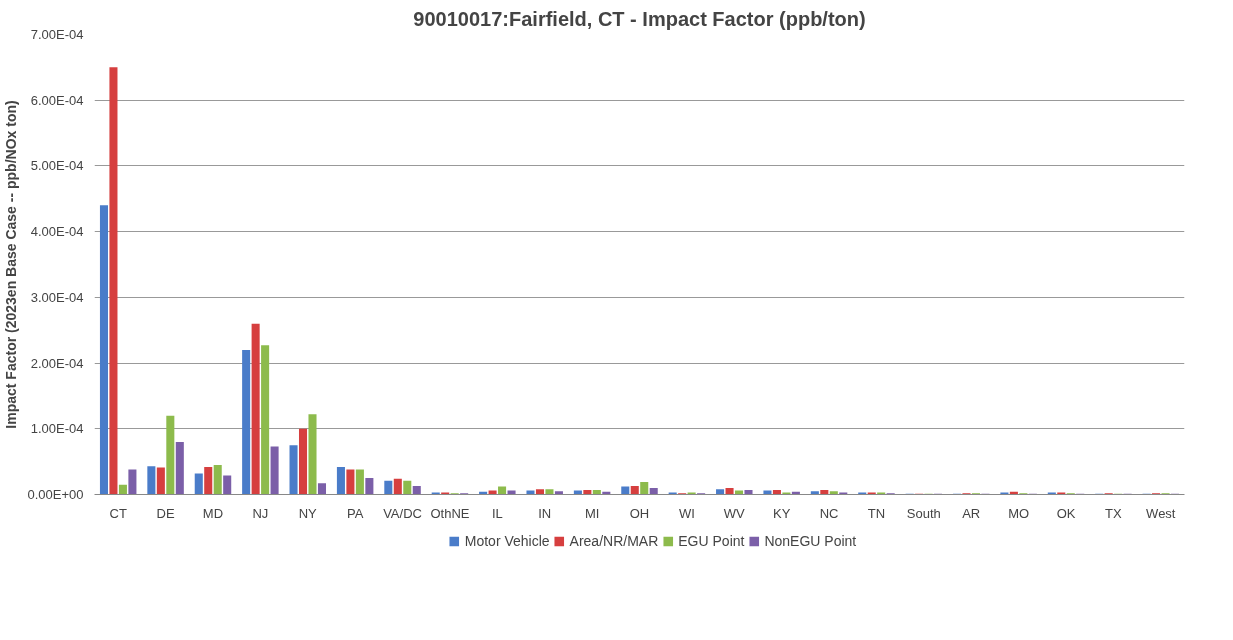 This screenshot has height=640, width=1233. Describe the element at coordinates (11, 264) in the screenshot. I see `y-axis-title: Impact Factor (2023en Base Case -- ppb/NOx ton)` at that location.